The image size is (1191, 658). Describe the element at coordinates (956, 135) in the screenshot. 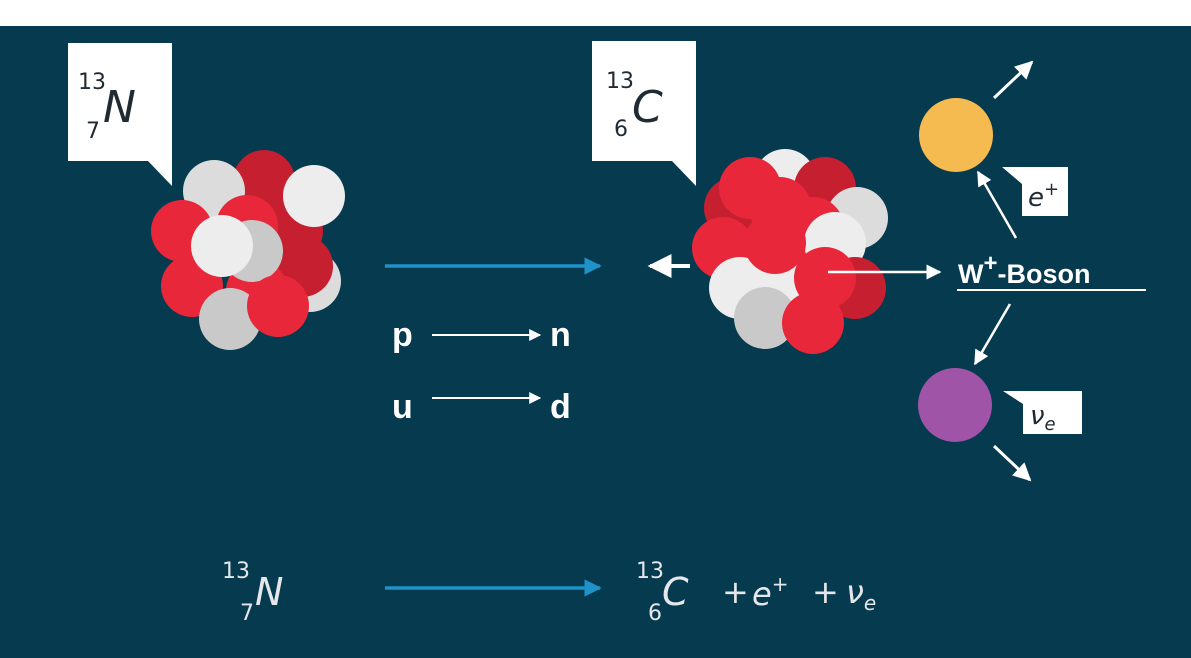

I see `positron-circle` at that location.